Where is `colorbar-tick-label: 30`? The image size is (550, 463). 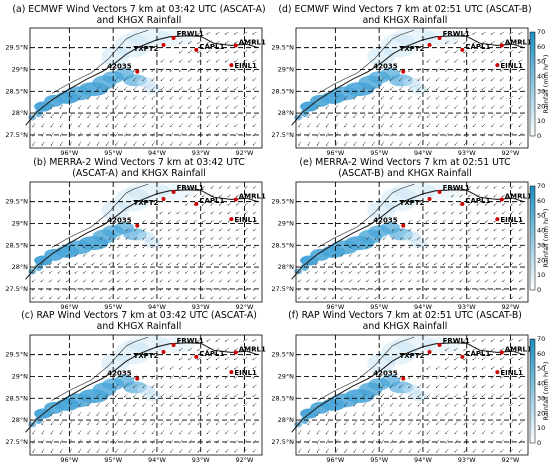
colorbar-tick-label: 30 is located at coordinates (541, 245).